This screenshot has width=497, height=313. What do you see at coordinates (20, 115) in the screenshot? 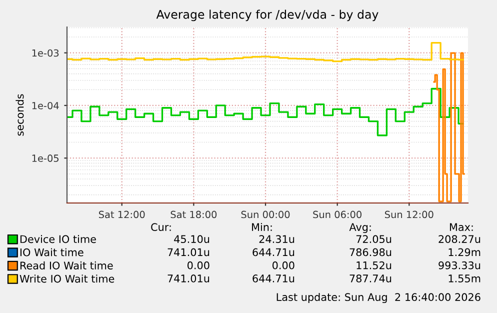
I see `y-axis-title: seconds` at bounding box center [20, 115].